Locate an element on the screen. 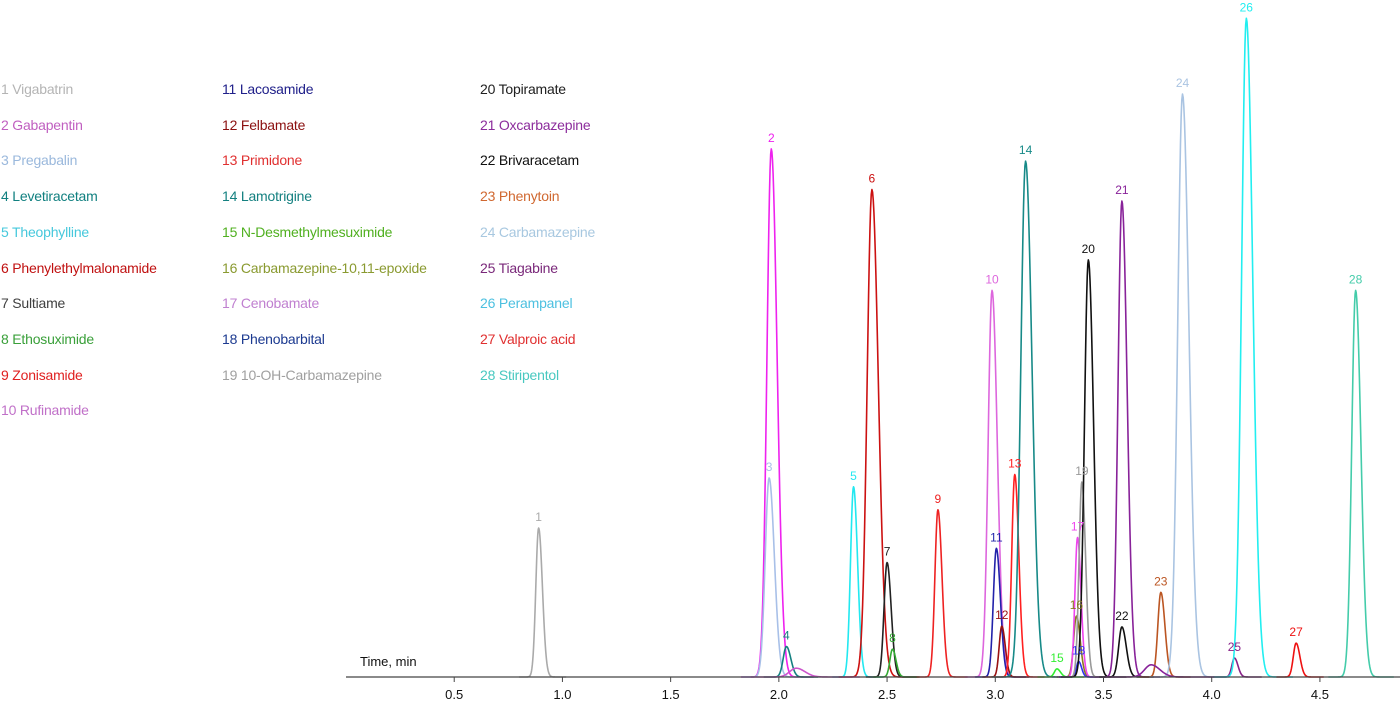  legend-entry: 11 Lacosamide is located at coordinates (268, 89).